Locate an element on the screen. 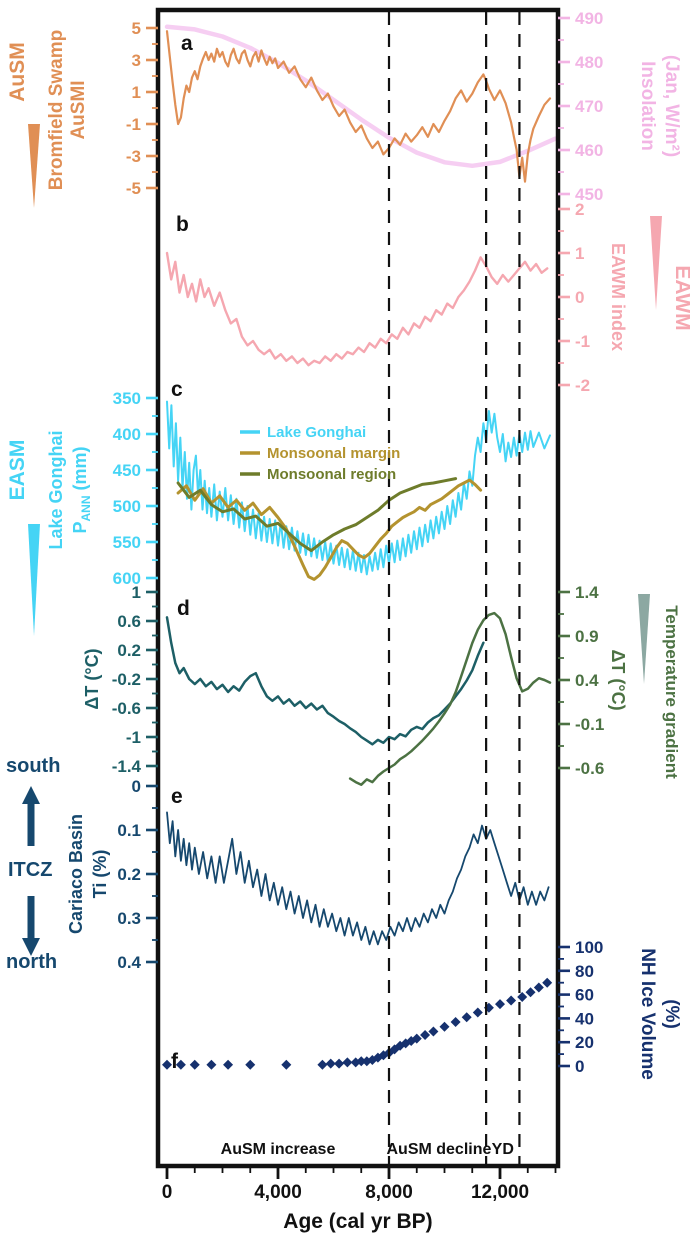 The image size is (690, 1239). axis-insol: 490 480 470 460 450 is located at coordinates (580, 106).